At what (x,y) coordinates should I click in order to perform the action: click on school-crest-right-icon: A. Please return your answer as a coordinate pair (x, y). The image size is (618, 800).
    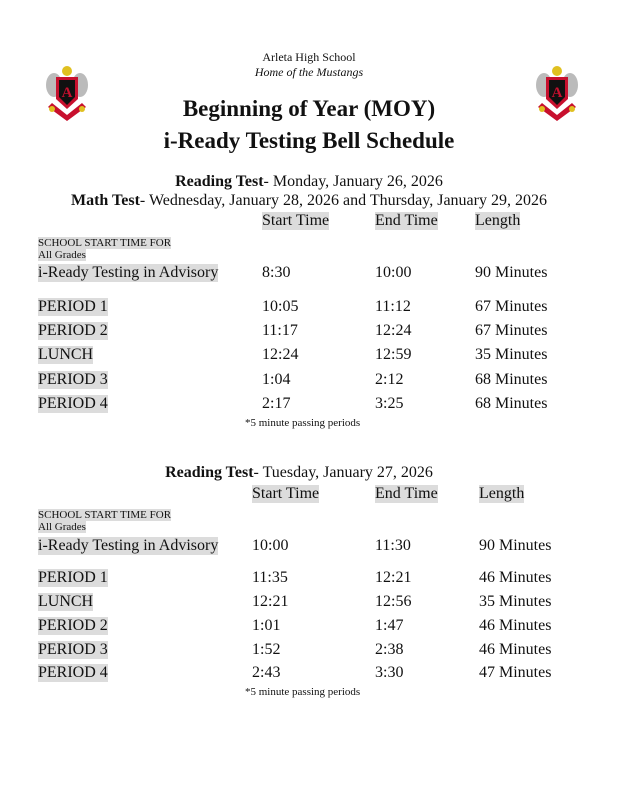
    Looking at the image, I should click on (557, 93).